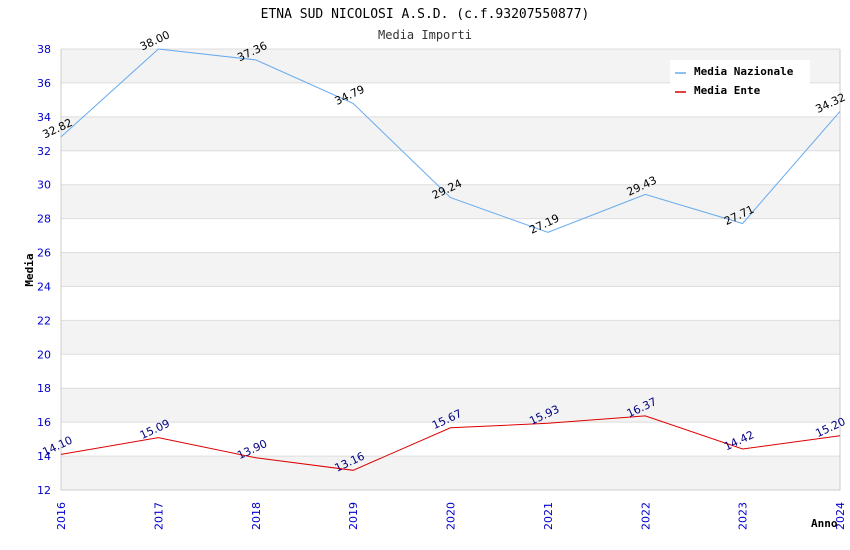  Describe the element at coordinates (840, 516) in the screenshot. I see `x-tick-label: 2024` at that location.